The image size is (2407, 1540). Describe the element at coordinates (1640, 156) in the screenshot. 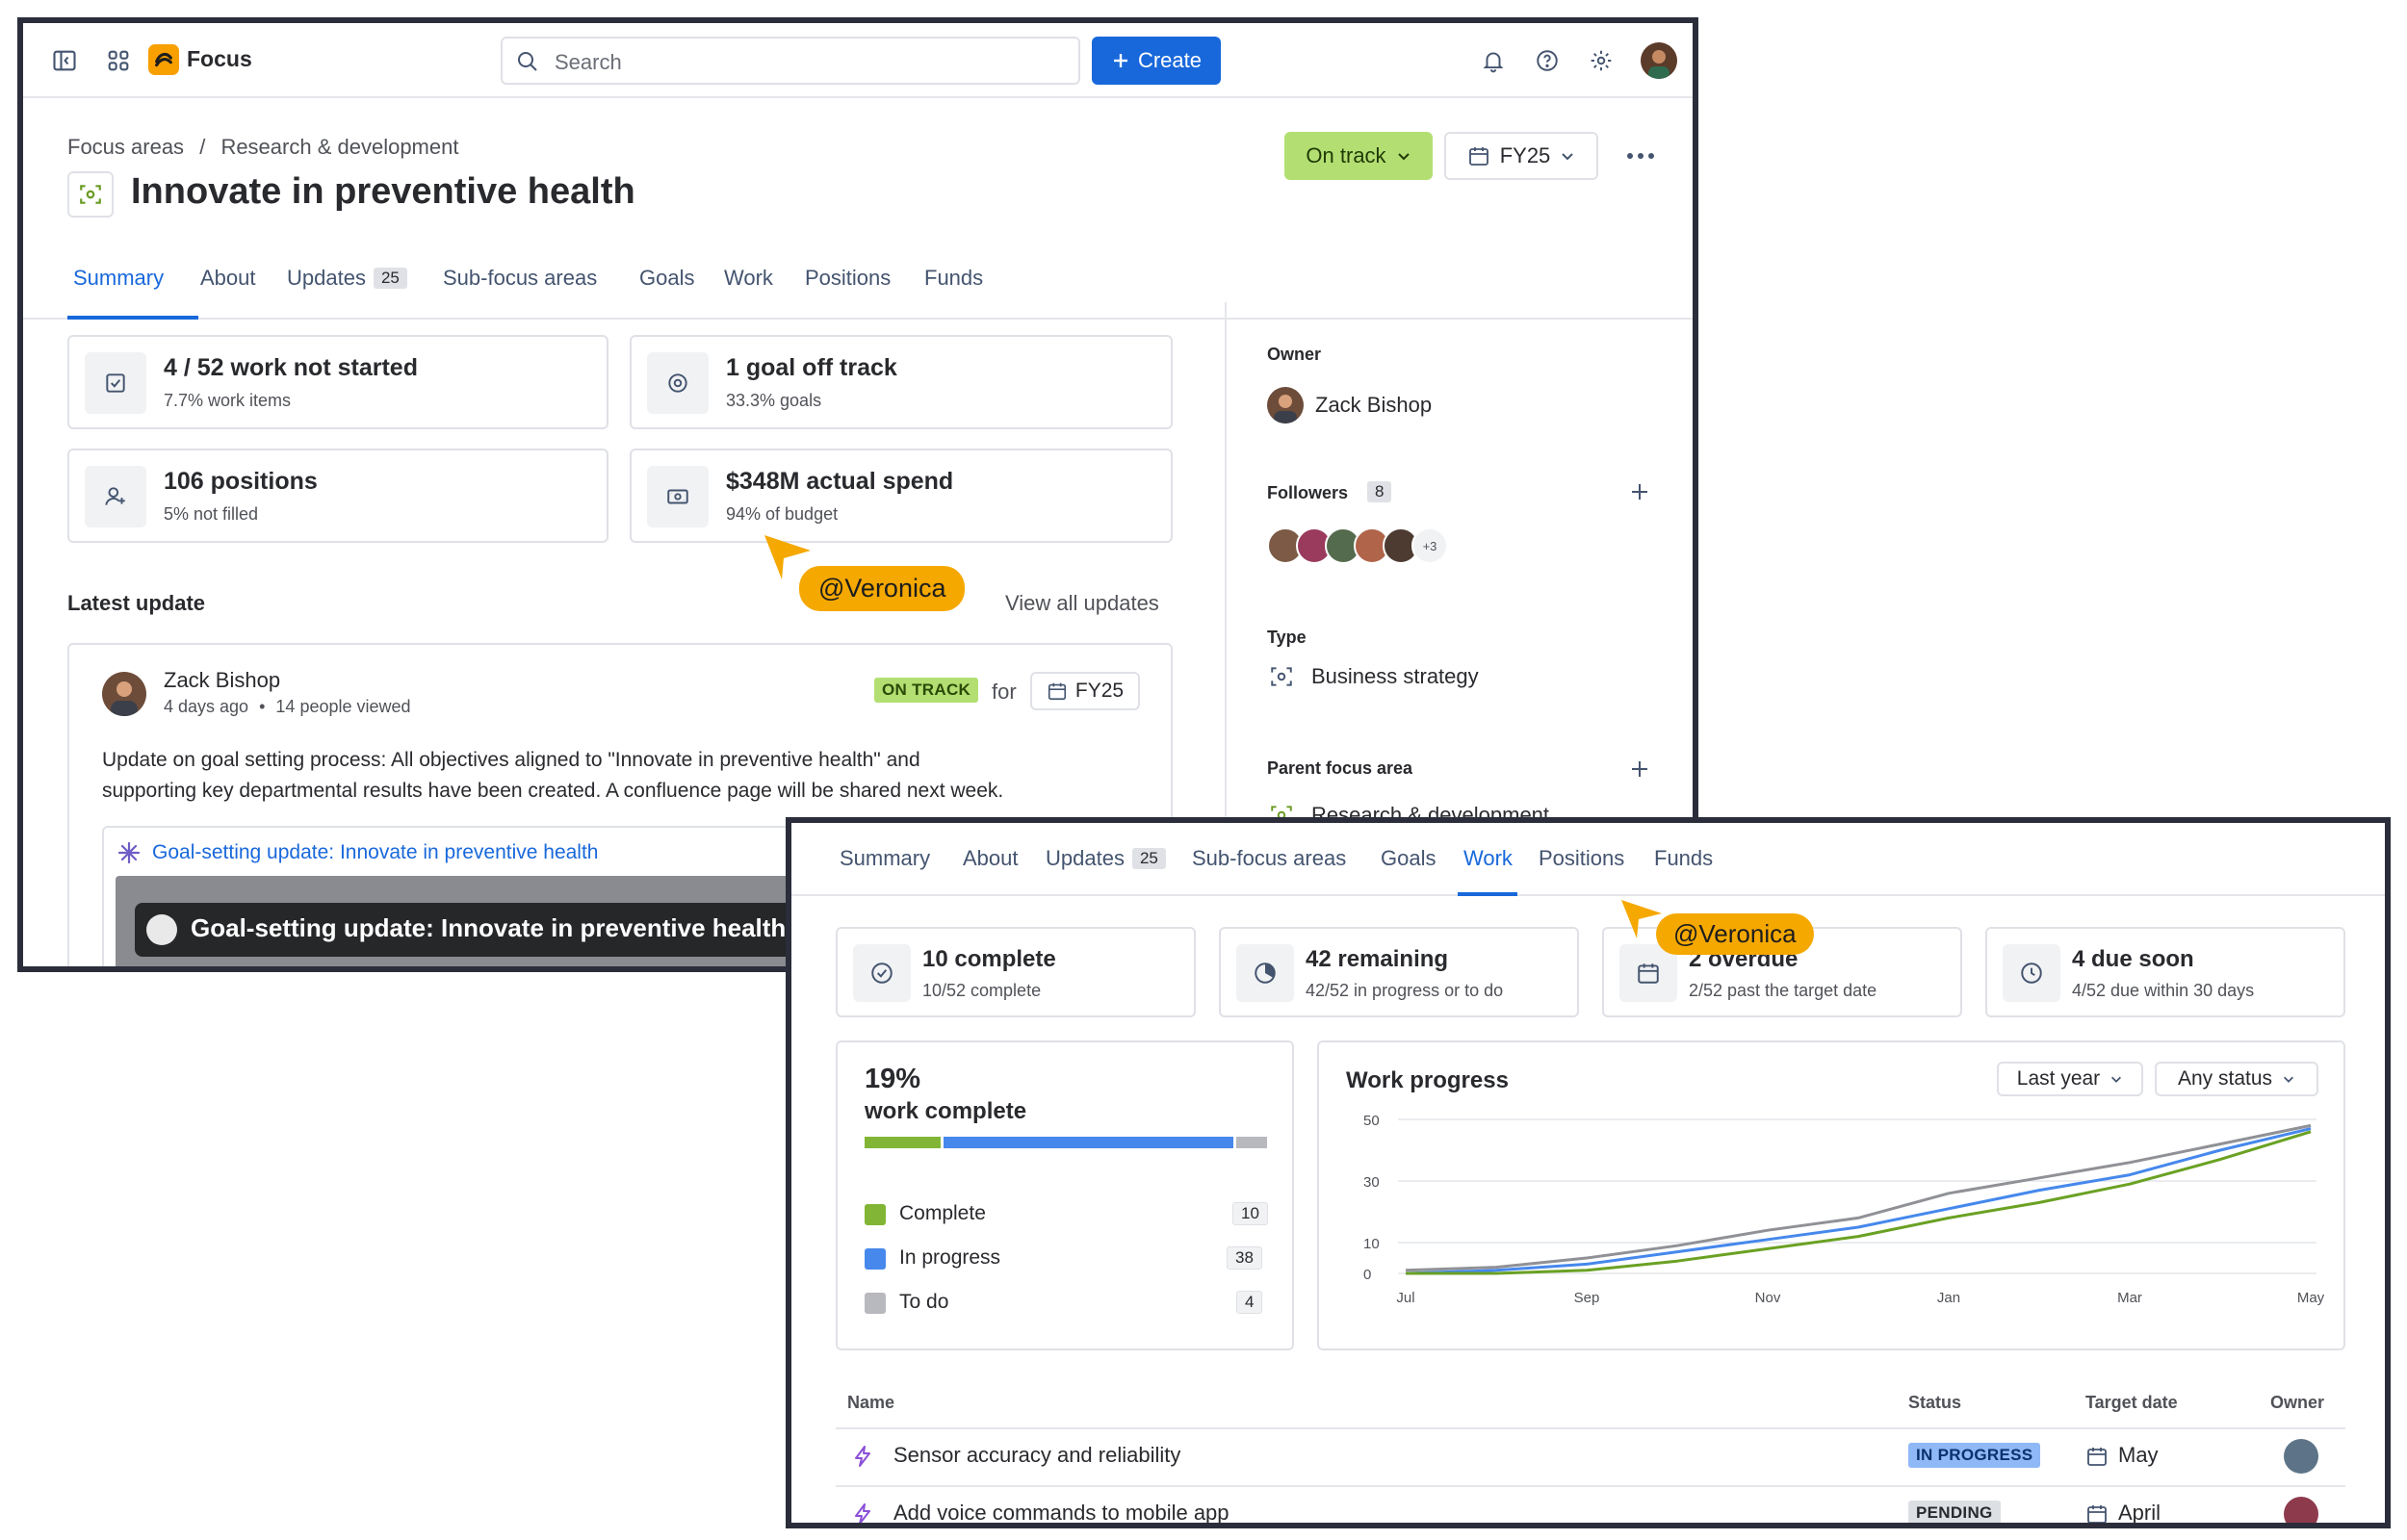

I see `more-actions-icon` at that location.